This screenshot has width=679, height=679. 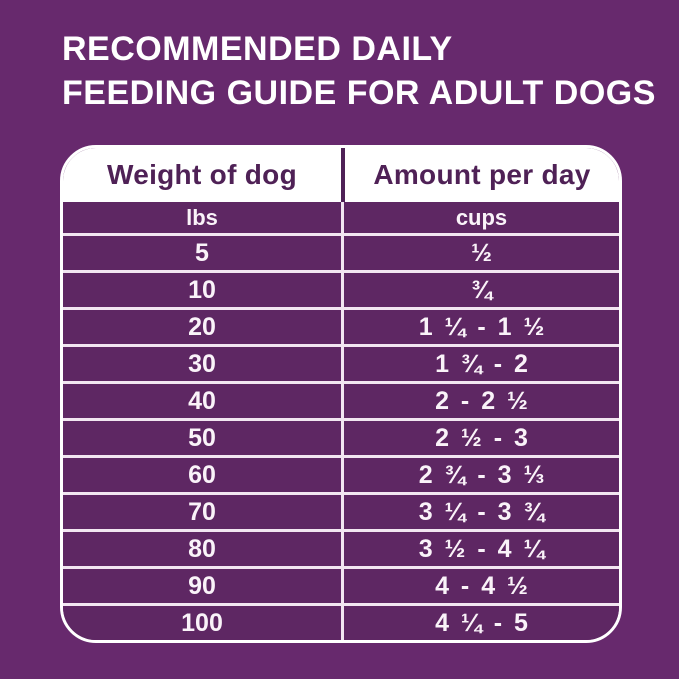 What do you see at coordinates (201, 174) in the screenshot?
I see `header-cell-weight: Weight of dog` at bounding box center [201, 174].